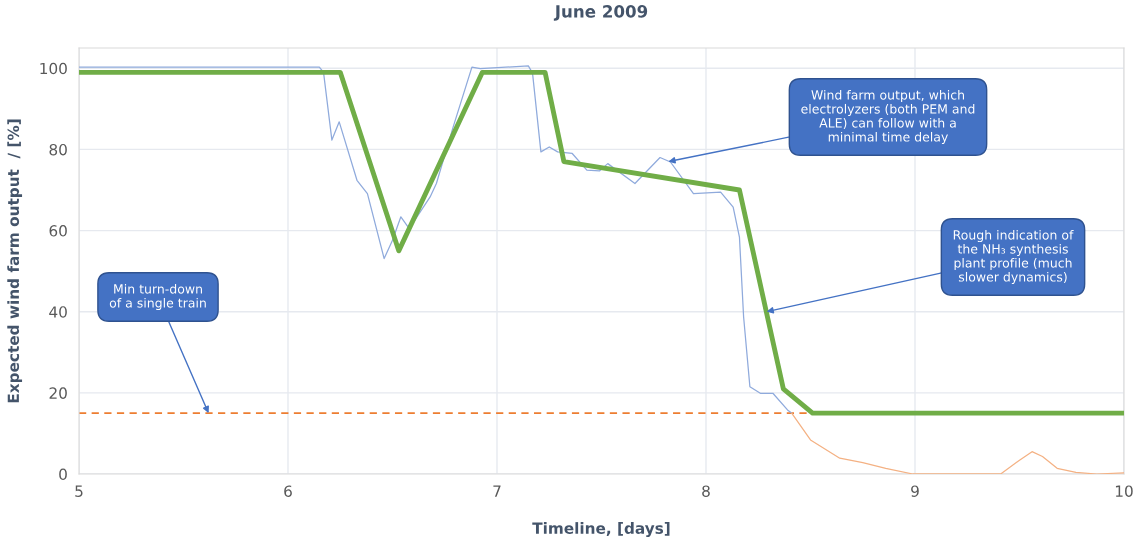  Describe the element at coordinates (58, 149) in the screenshot. I see `y-tick-label: 80` at that location.